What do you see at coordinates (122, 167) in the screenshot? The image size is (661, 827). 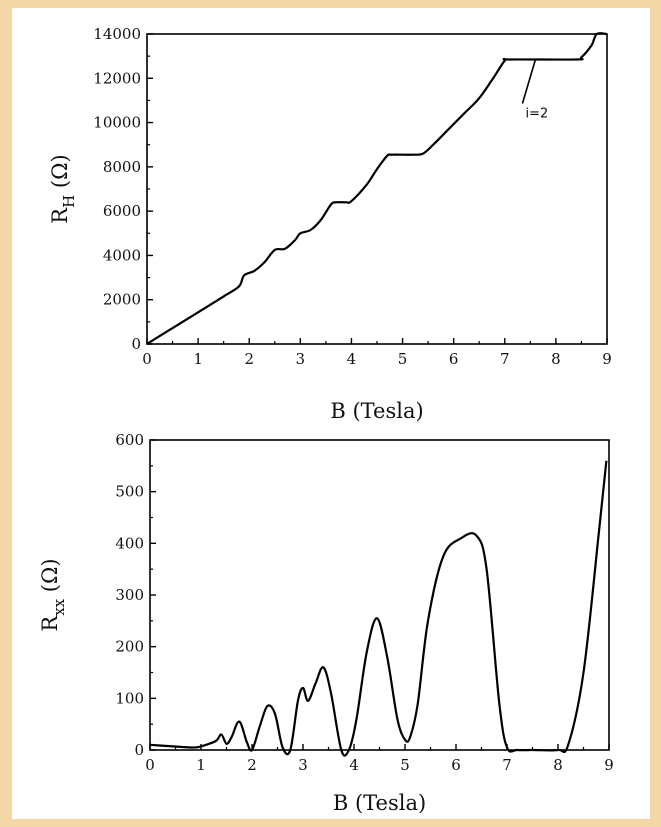 I see `y-tick-label: 8000` at bounding box center [122, 167].